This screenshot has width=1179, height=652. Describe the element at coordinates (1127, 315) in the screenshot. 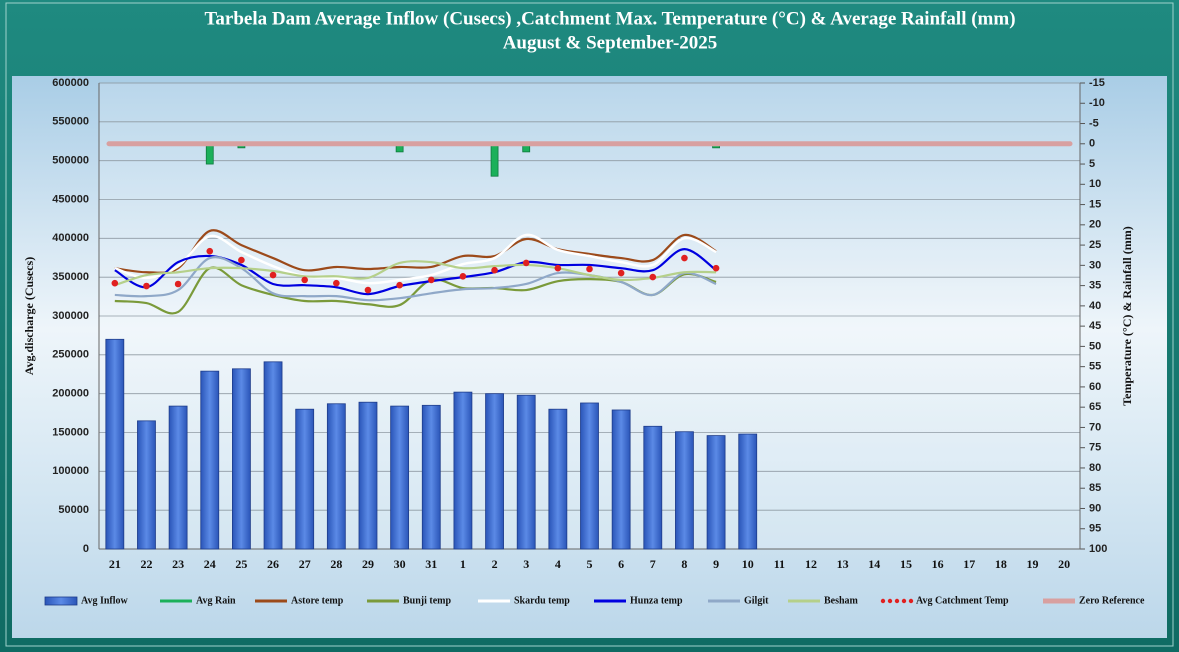

I see `y2-axis-label: Temperature (°C) & Rainfall (mm)` at that location.